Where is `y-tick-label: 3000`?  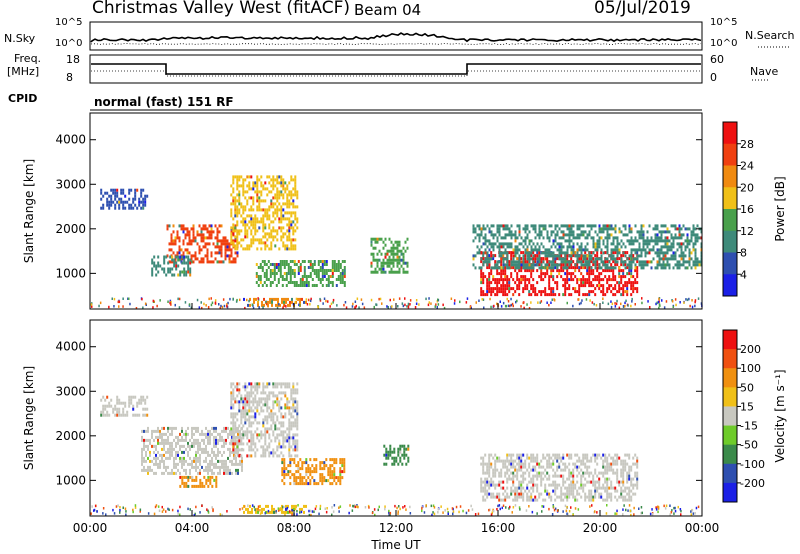
y-tick-label: 3000 is located at coordinates (70, 184).